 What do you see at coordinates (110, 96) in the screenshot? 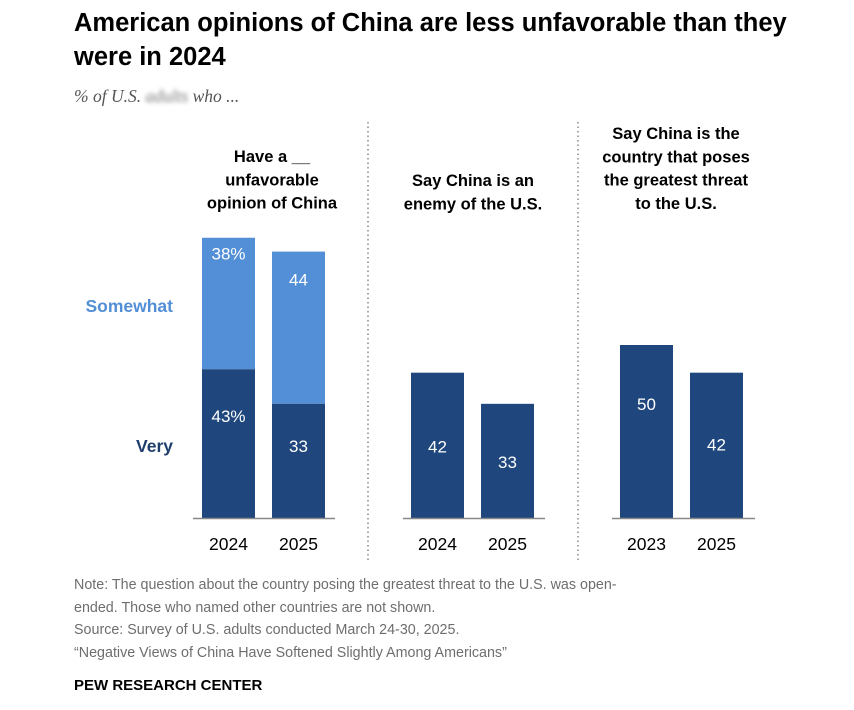
I see `subtitle-prefix: % of U.S.` at bounding box center [110, 96].